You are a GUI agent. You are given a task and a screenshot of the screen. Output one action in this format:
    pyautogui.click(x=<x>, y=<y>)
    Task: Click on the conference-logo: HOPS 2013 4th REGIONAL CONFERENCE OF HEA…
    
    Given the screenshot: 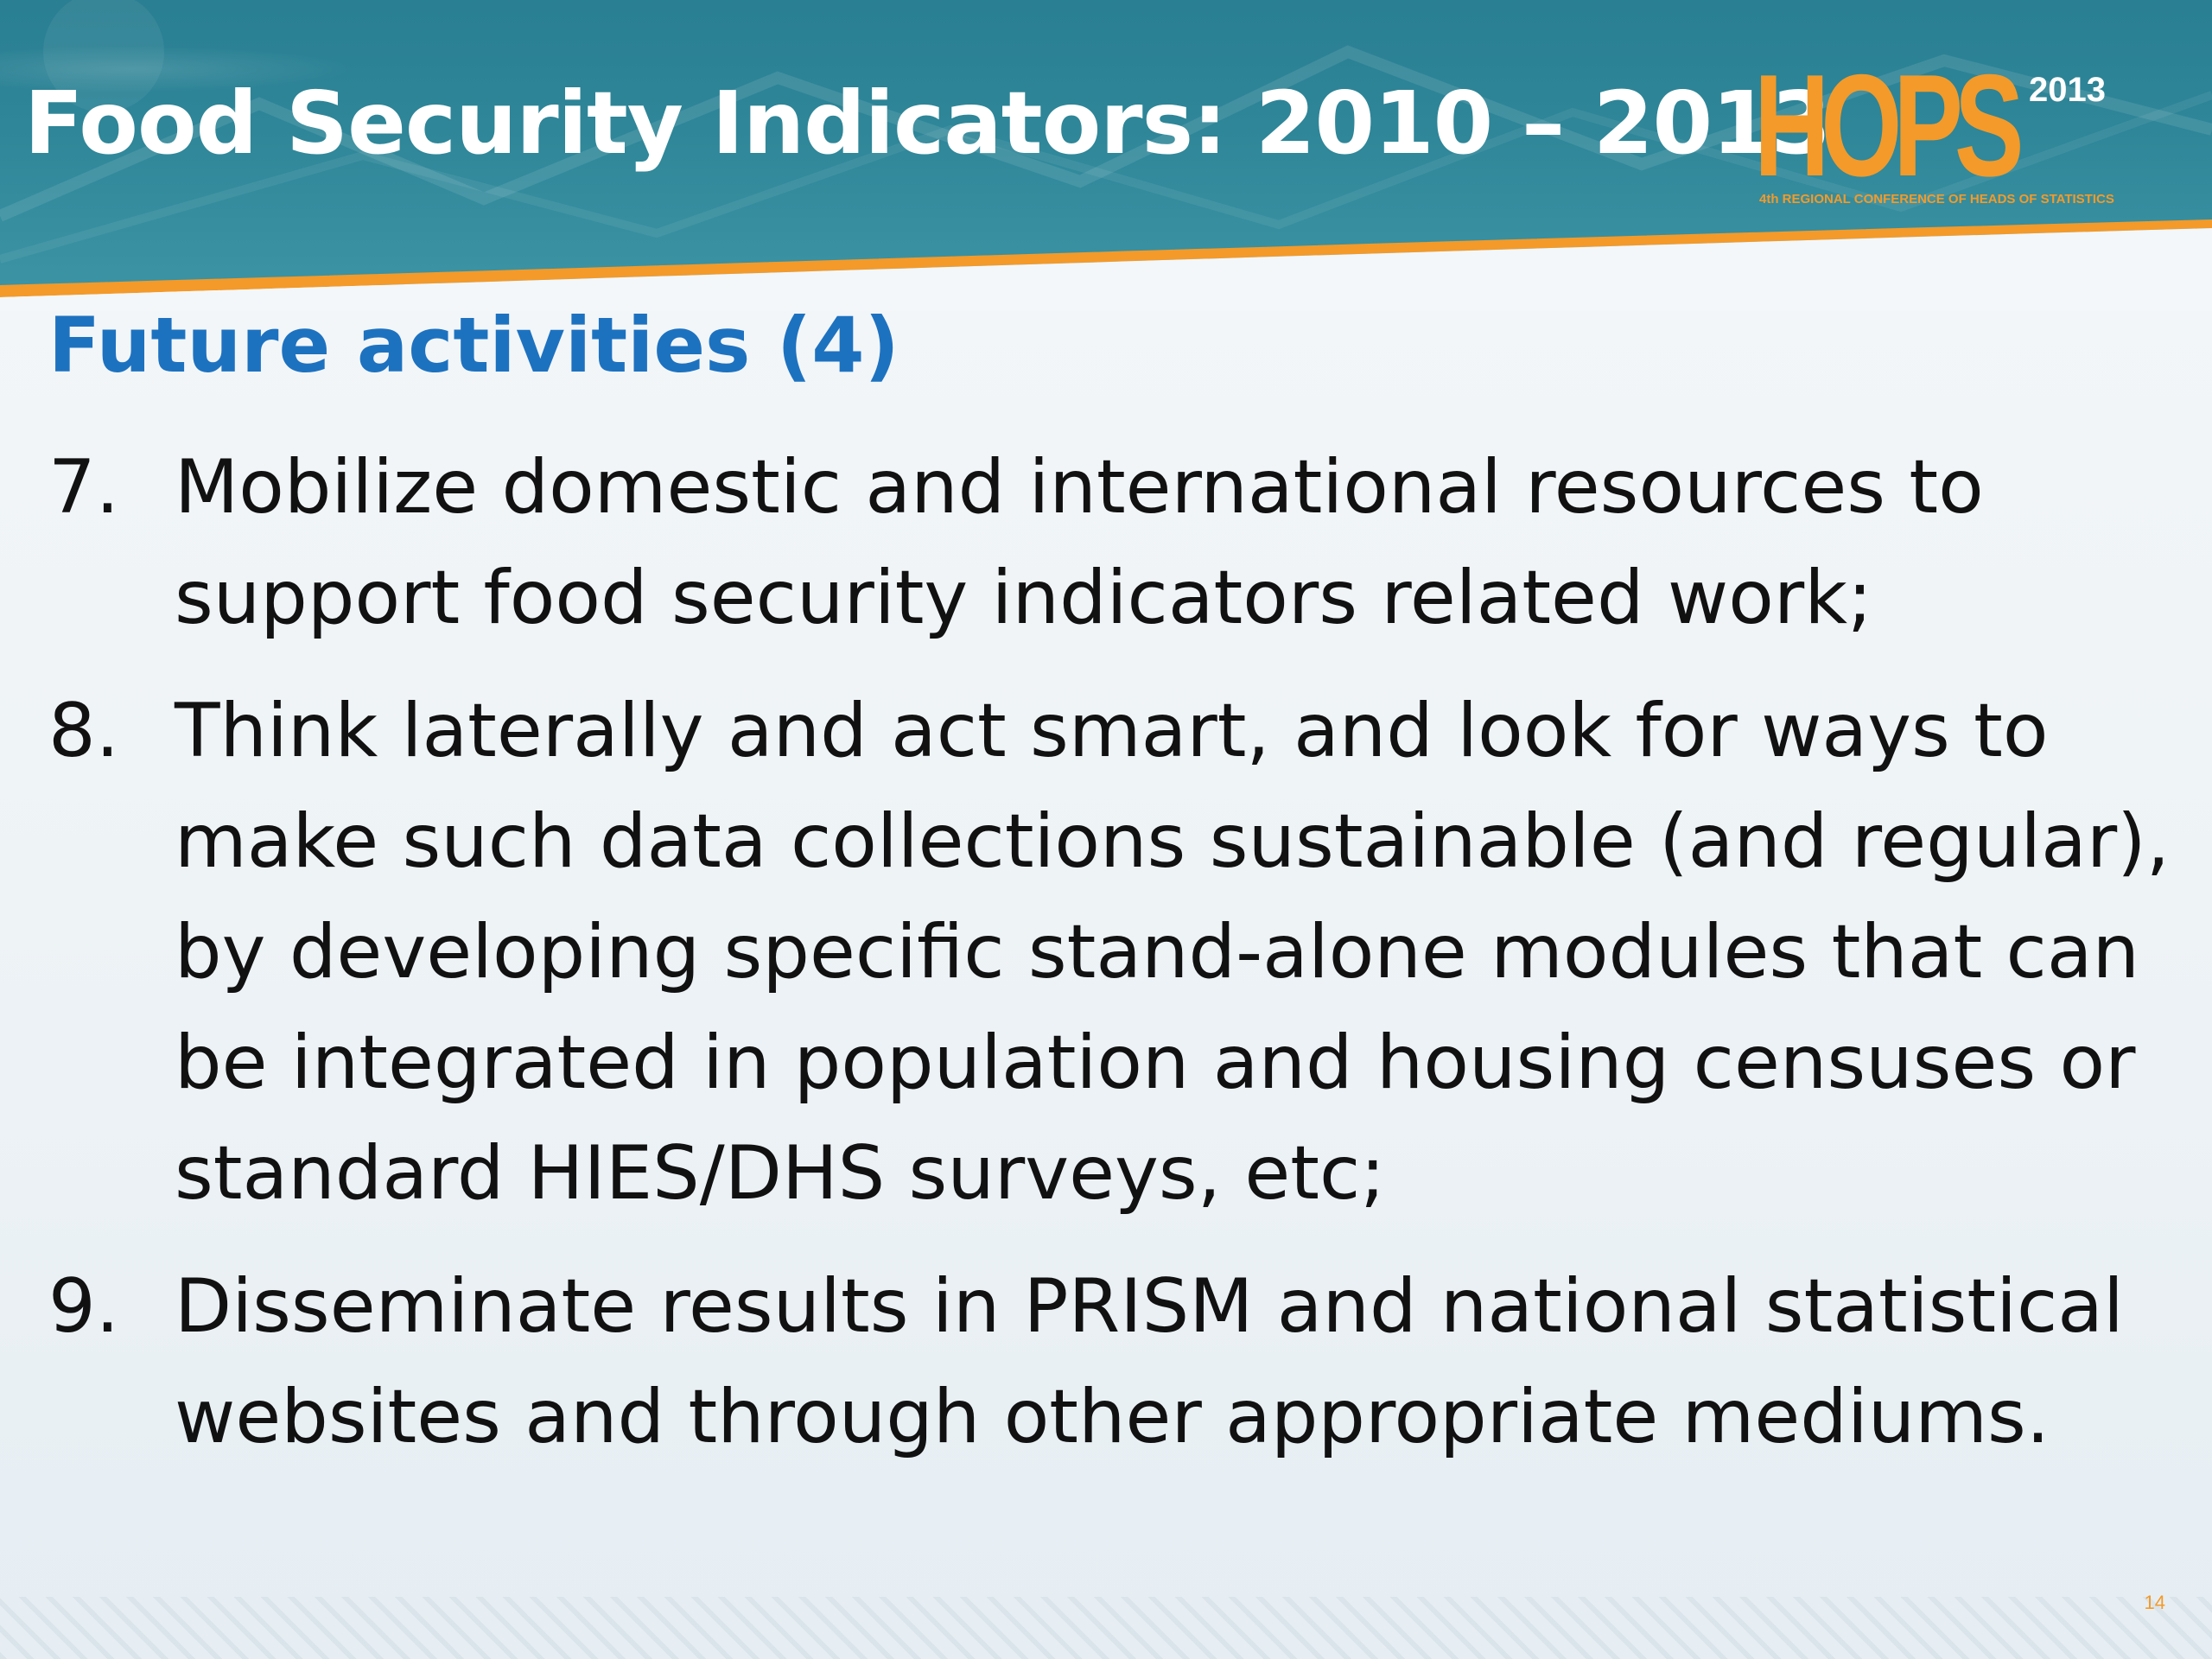 What is the action you would take?
    pyautogui.click(x=1934, y=130)
    